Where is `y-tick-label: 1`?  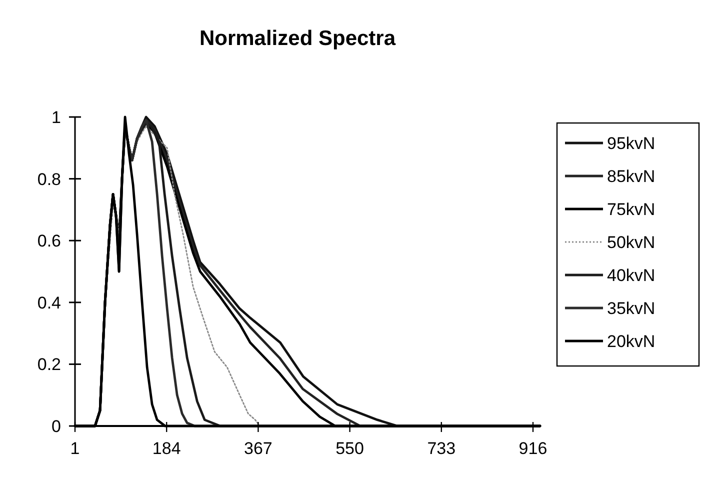 y-tick-label: 1 is located at coordinates (56, 117).